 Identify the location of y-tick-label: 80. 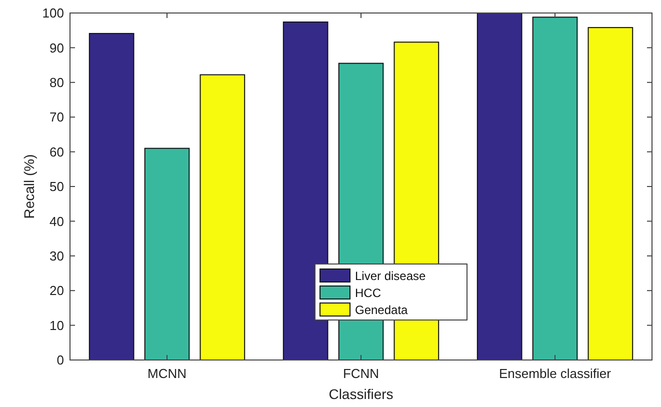
(57, 82).